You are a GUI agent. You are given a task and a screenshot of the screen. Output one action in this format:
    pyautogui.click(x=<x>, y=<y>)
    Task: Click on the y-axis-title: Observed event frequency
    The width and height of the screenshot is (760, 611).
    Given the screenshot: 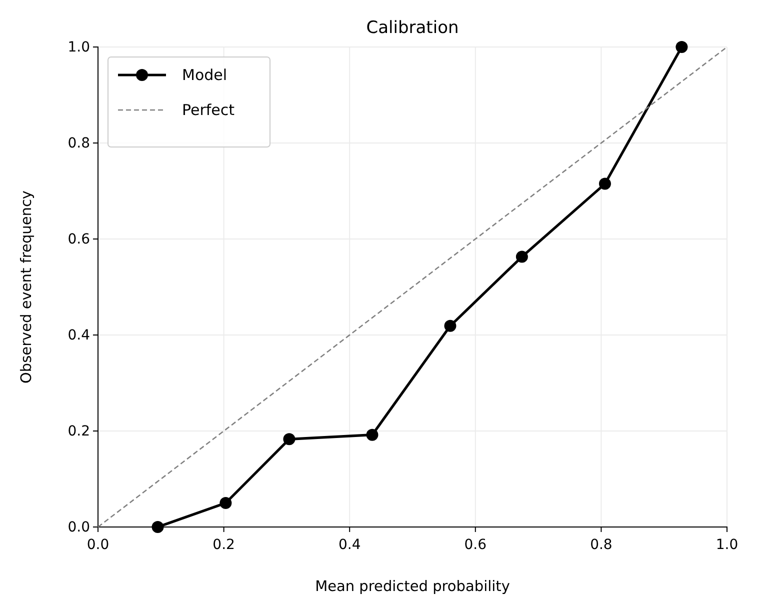 What is the action you would take?
    pyautogui.click(x=27, y=287)
    